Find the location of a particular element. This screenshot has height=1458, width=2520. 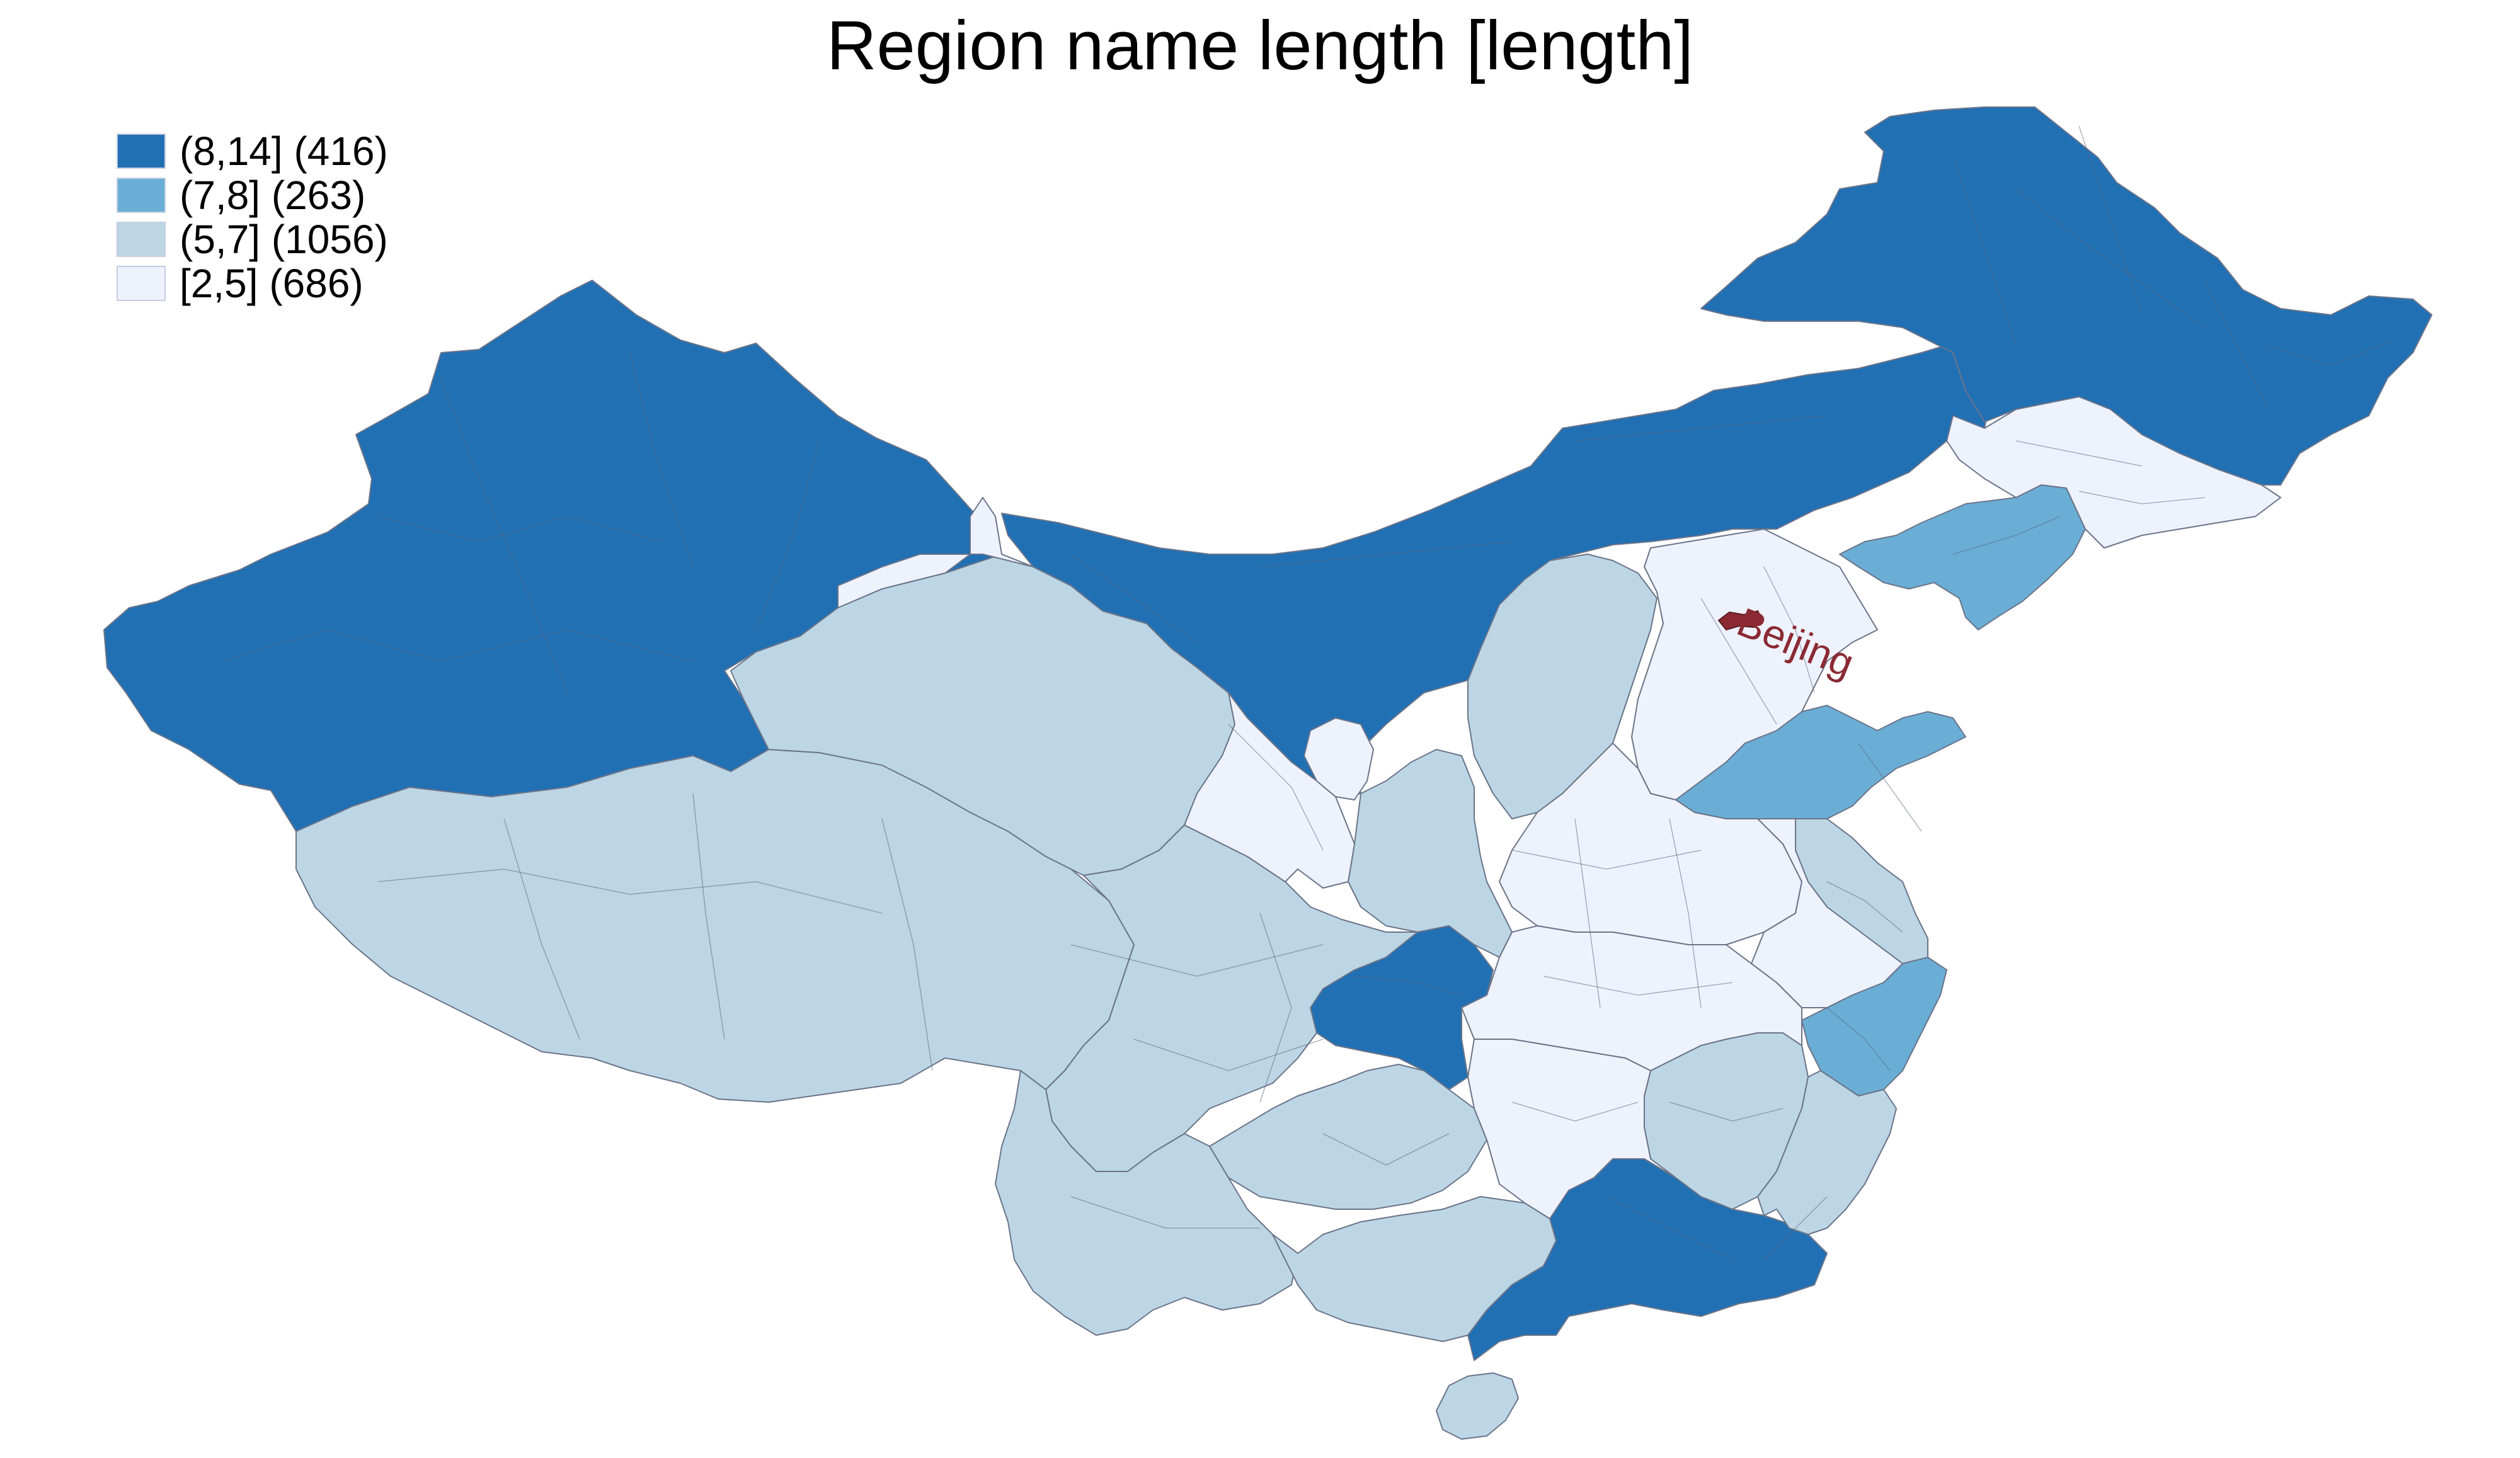

region-hebei is located at coordinates (1754, 664).